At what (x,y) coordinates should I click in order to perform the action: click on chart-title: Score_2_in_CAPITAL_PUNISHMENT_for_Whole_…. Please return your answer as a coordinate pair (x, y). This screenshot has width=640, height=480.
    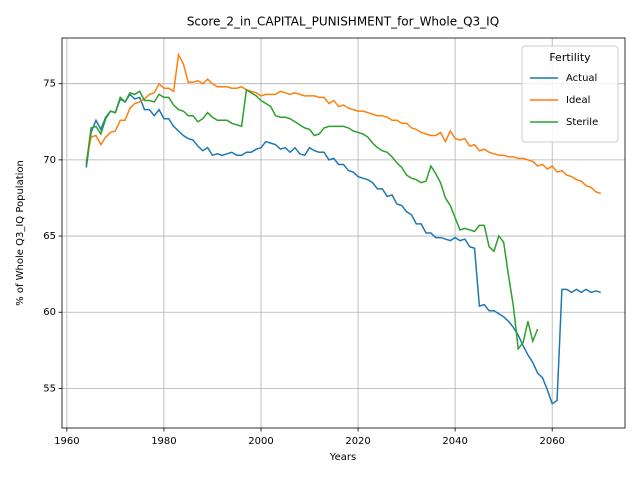
    Looking at the image, I should click on (343, 22).